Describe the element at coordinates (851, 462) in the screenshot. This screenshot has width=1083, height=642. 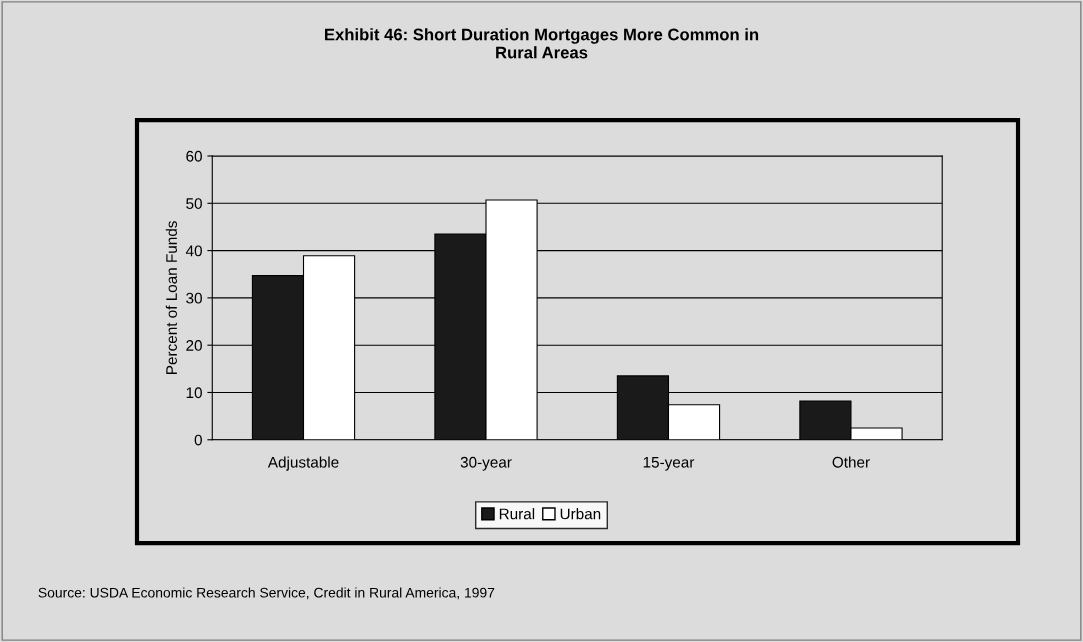
I see `x-tick-label: Other` at that location.